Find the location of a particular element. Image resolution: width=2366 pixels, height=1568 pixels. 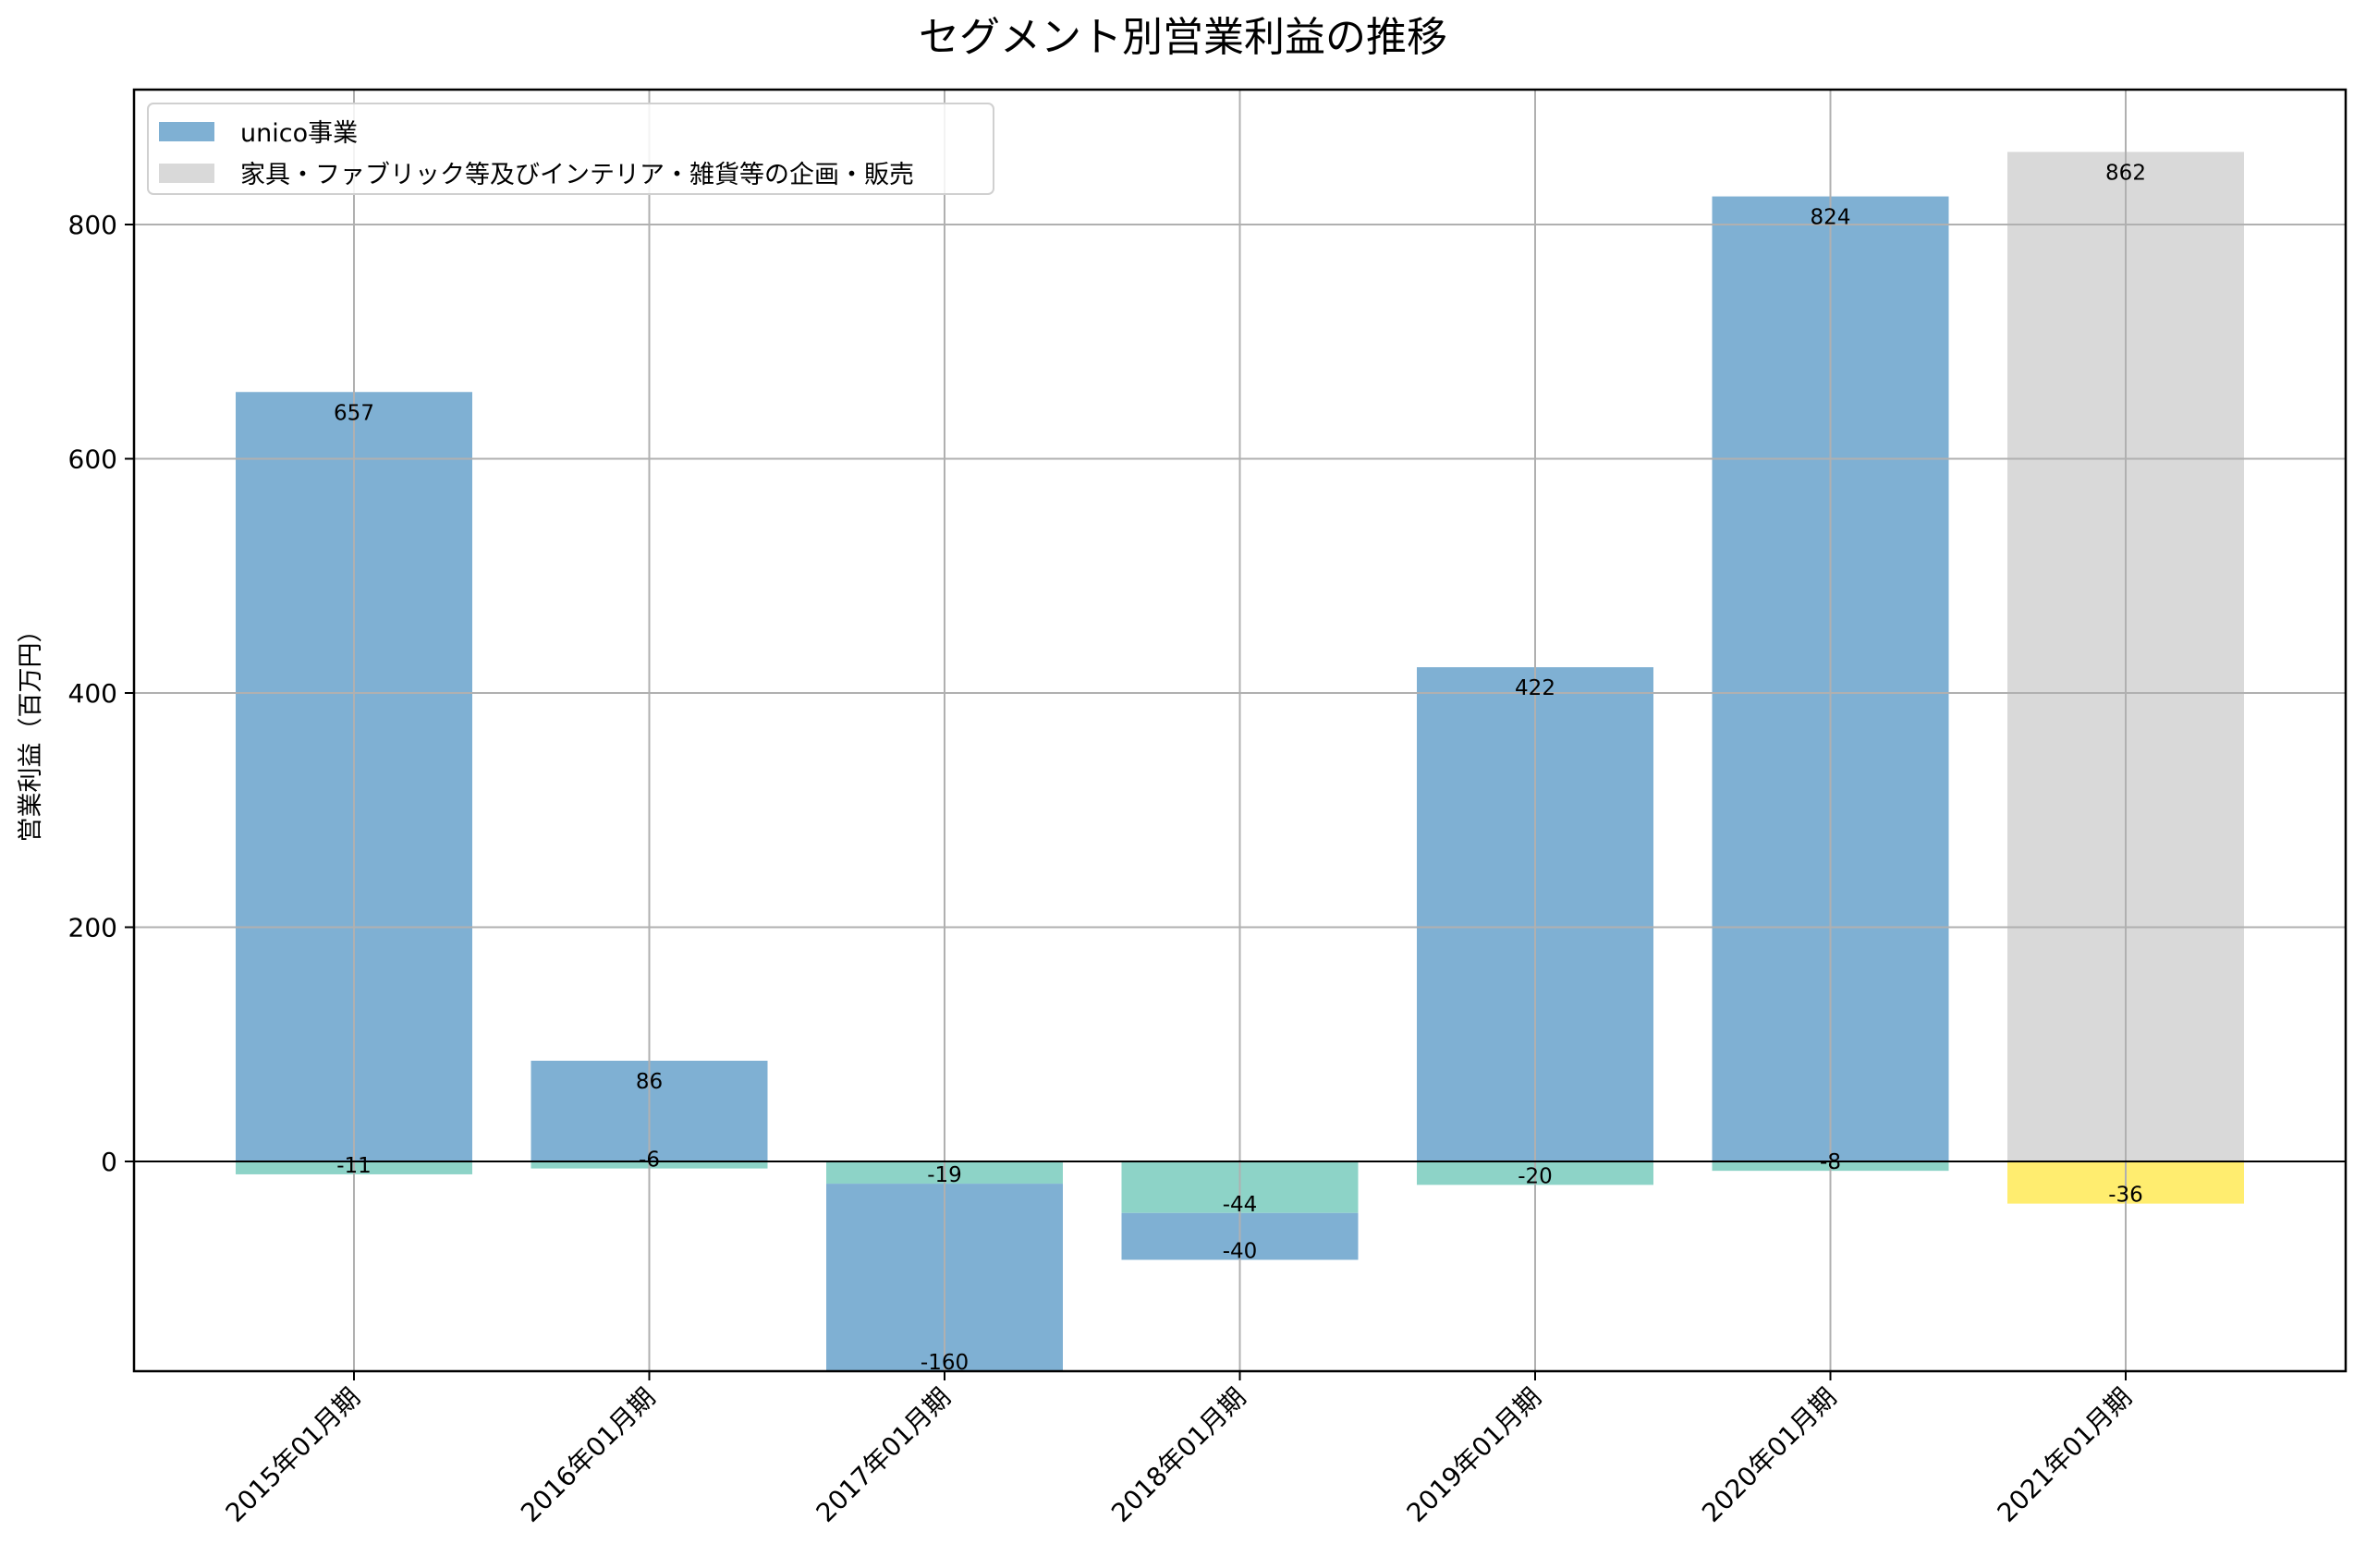

bar-value-label: 422 is located at coordinates (1535, 688).